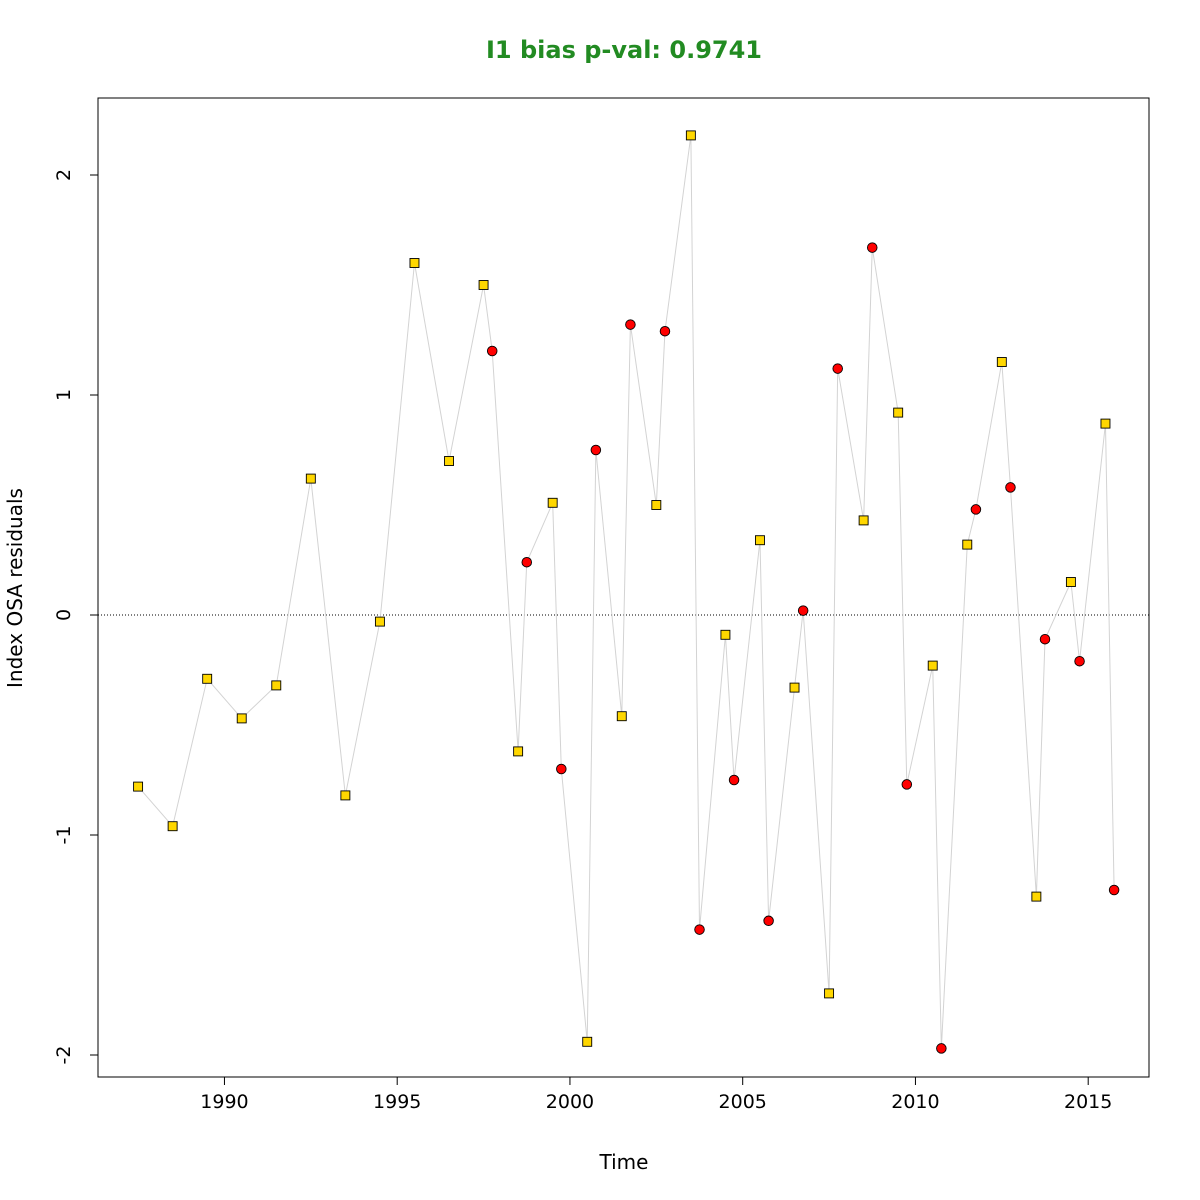  I want to click on x-axis: 1990 1995 2000 2005 2010 2015, so click(656, 1094).